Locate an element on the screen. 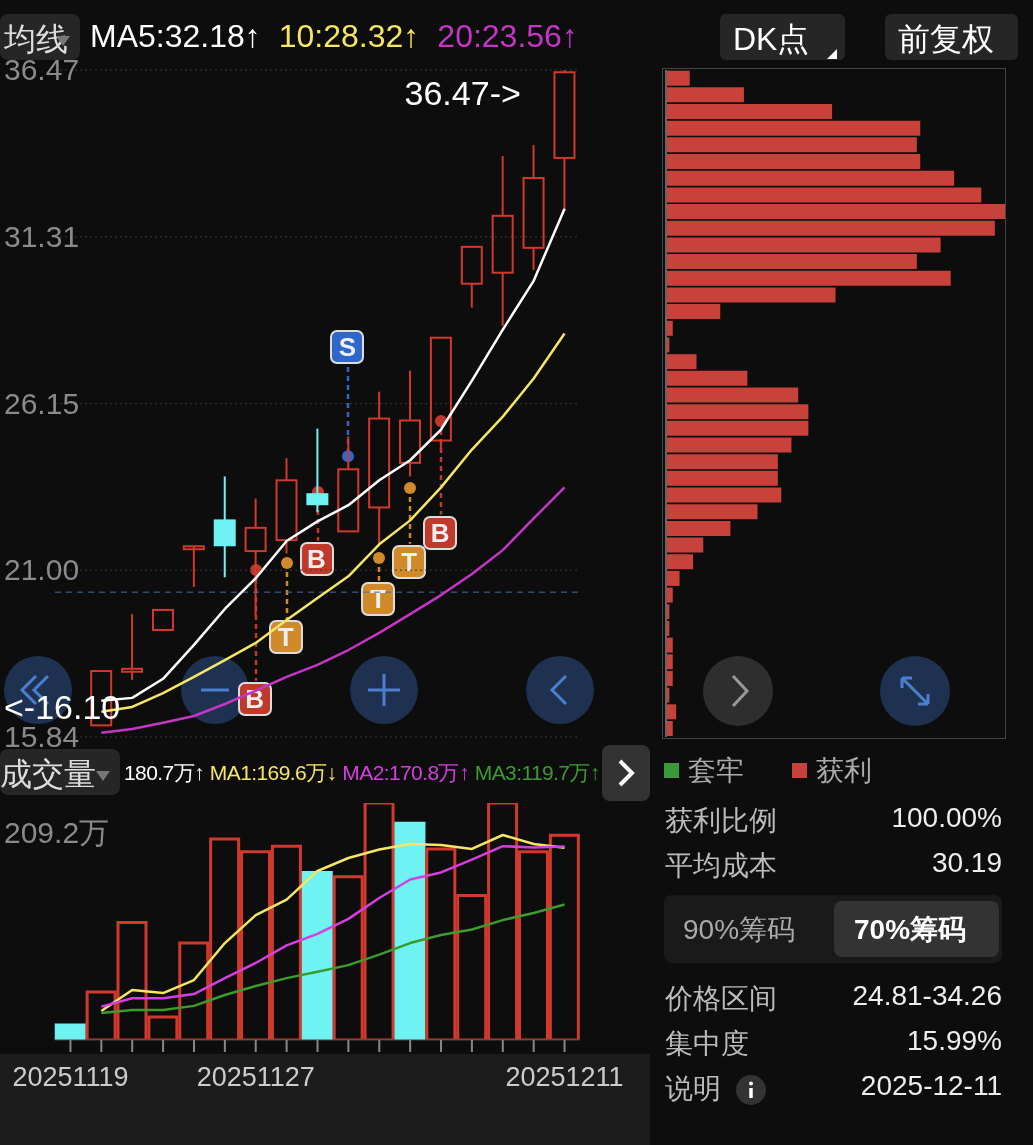 This screenshot has height=1145, width=1033. x-tick-label: 20251127 is located at coordinates (255, 1077).